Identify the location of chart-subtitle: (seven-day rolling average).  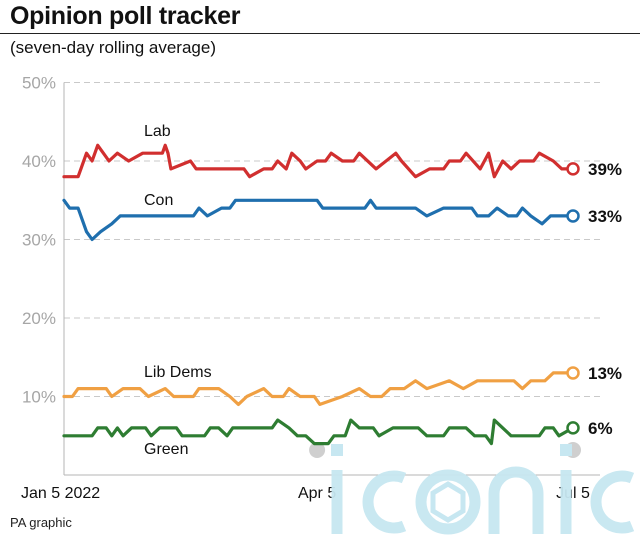
(113, 47).